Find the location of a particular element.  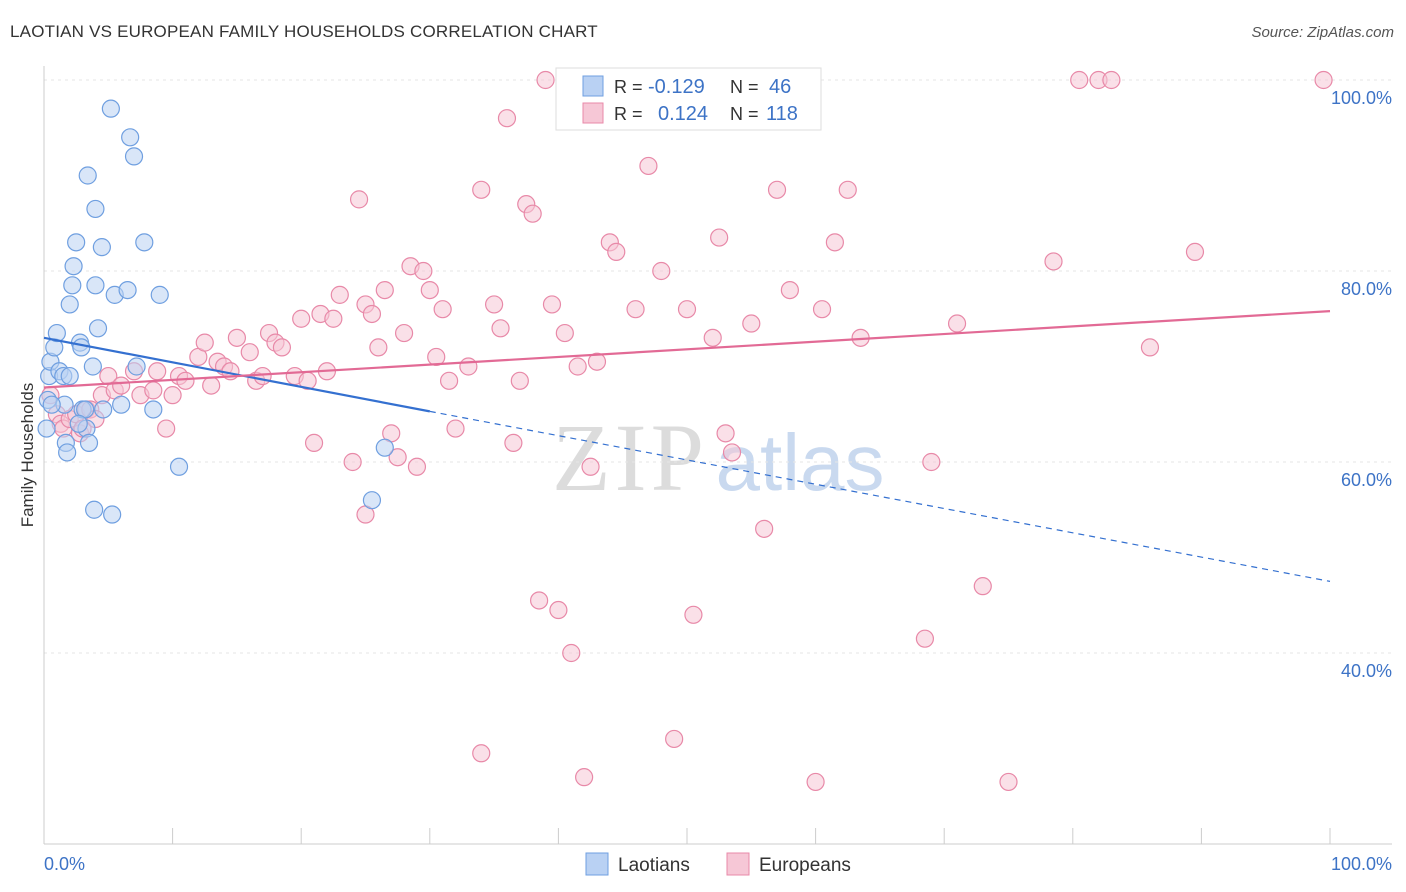

legend-swatch-europeans is located at coordinates (738, 864).